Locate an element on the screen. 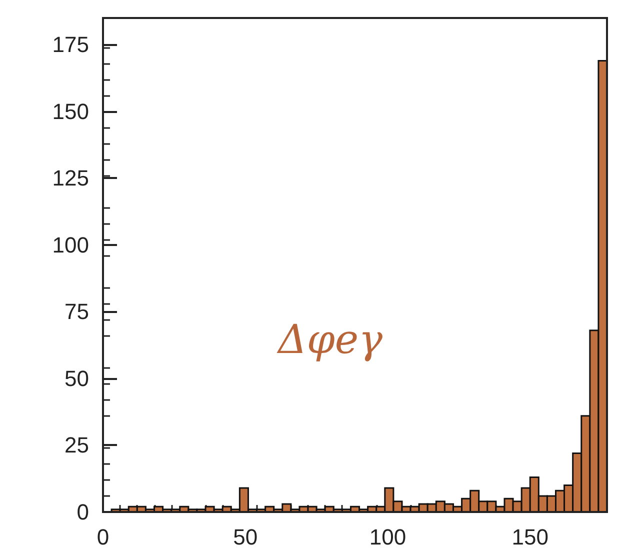 This screenshot has width=632, height=558. x-tick-label: 50 is located at coordinates (245, 537).